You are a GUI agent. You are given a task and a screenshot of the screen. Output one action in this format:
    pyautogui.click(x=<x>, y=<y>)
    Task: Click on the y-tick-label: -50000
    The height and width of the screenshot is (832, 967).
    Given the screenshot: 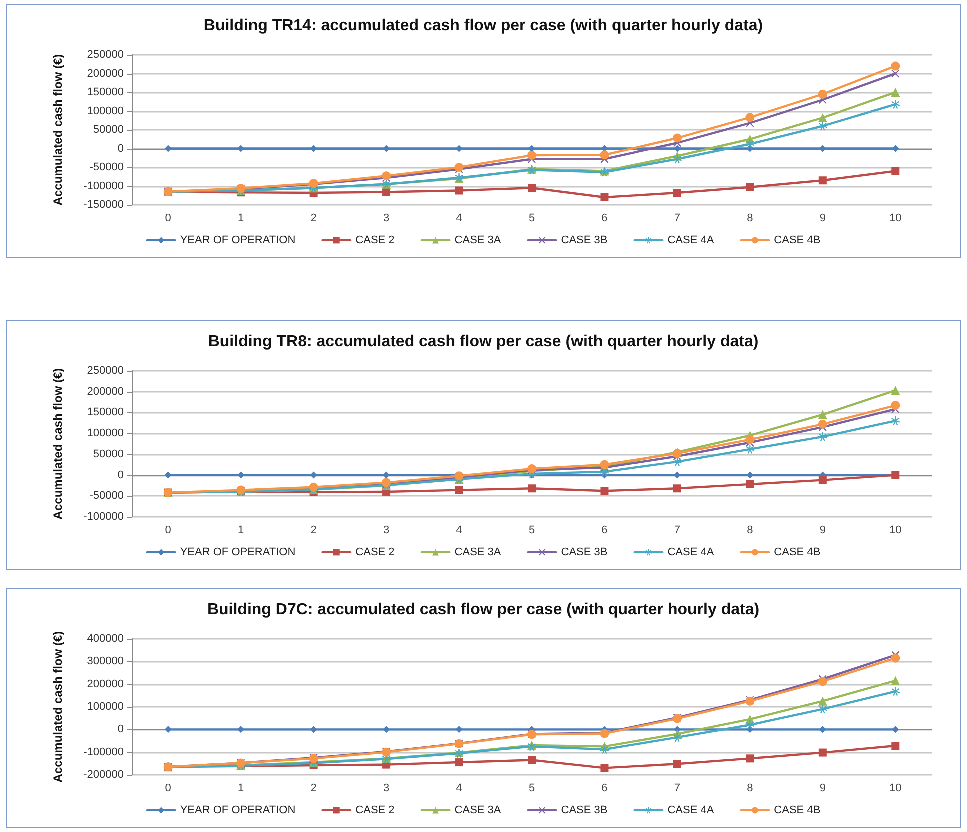 What is the action you would take?
    pyautogui.click(x=107, y=168)
    